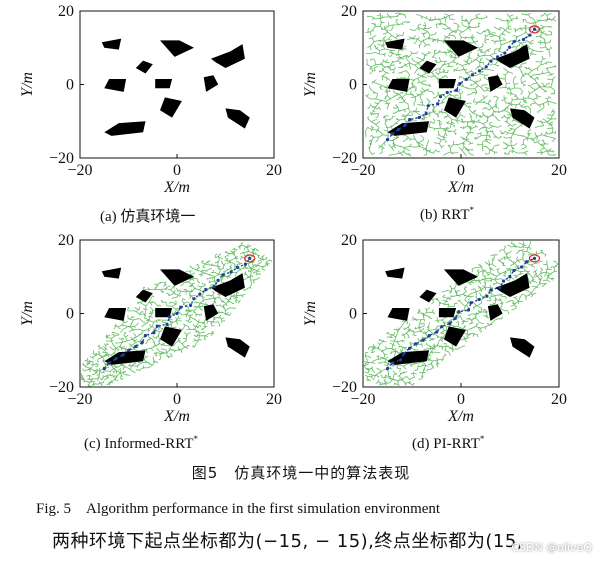 Image resolution: width=602 pixels, height=566 pixels. I want to click on caption-b-text: (b) RRT, so click(445, 215).